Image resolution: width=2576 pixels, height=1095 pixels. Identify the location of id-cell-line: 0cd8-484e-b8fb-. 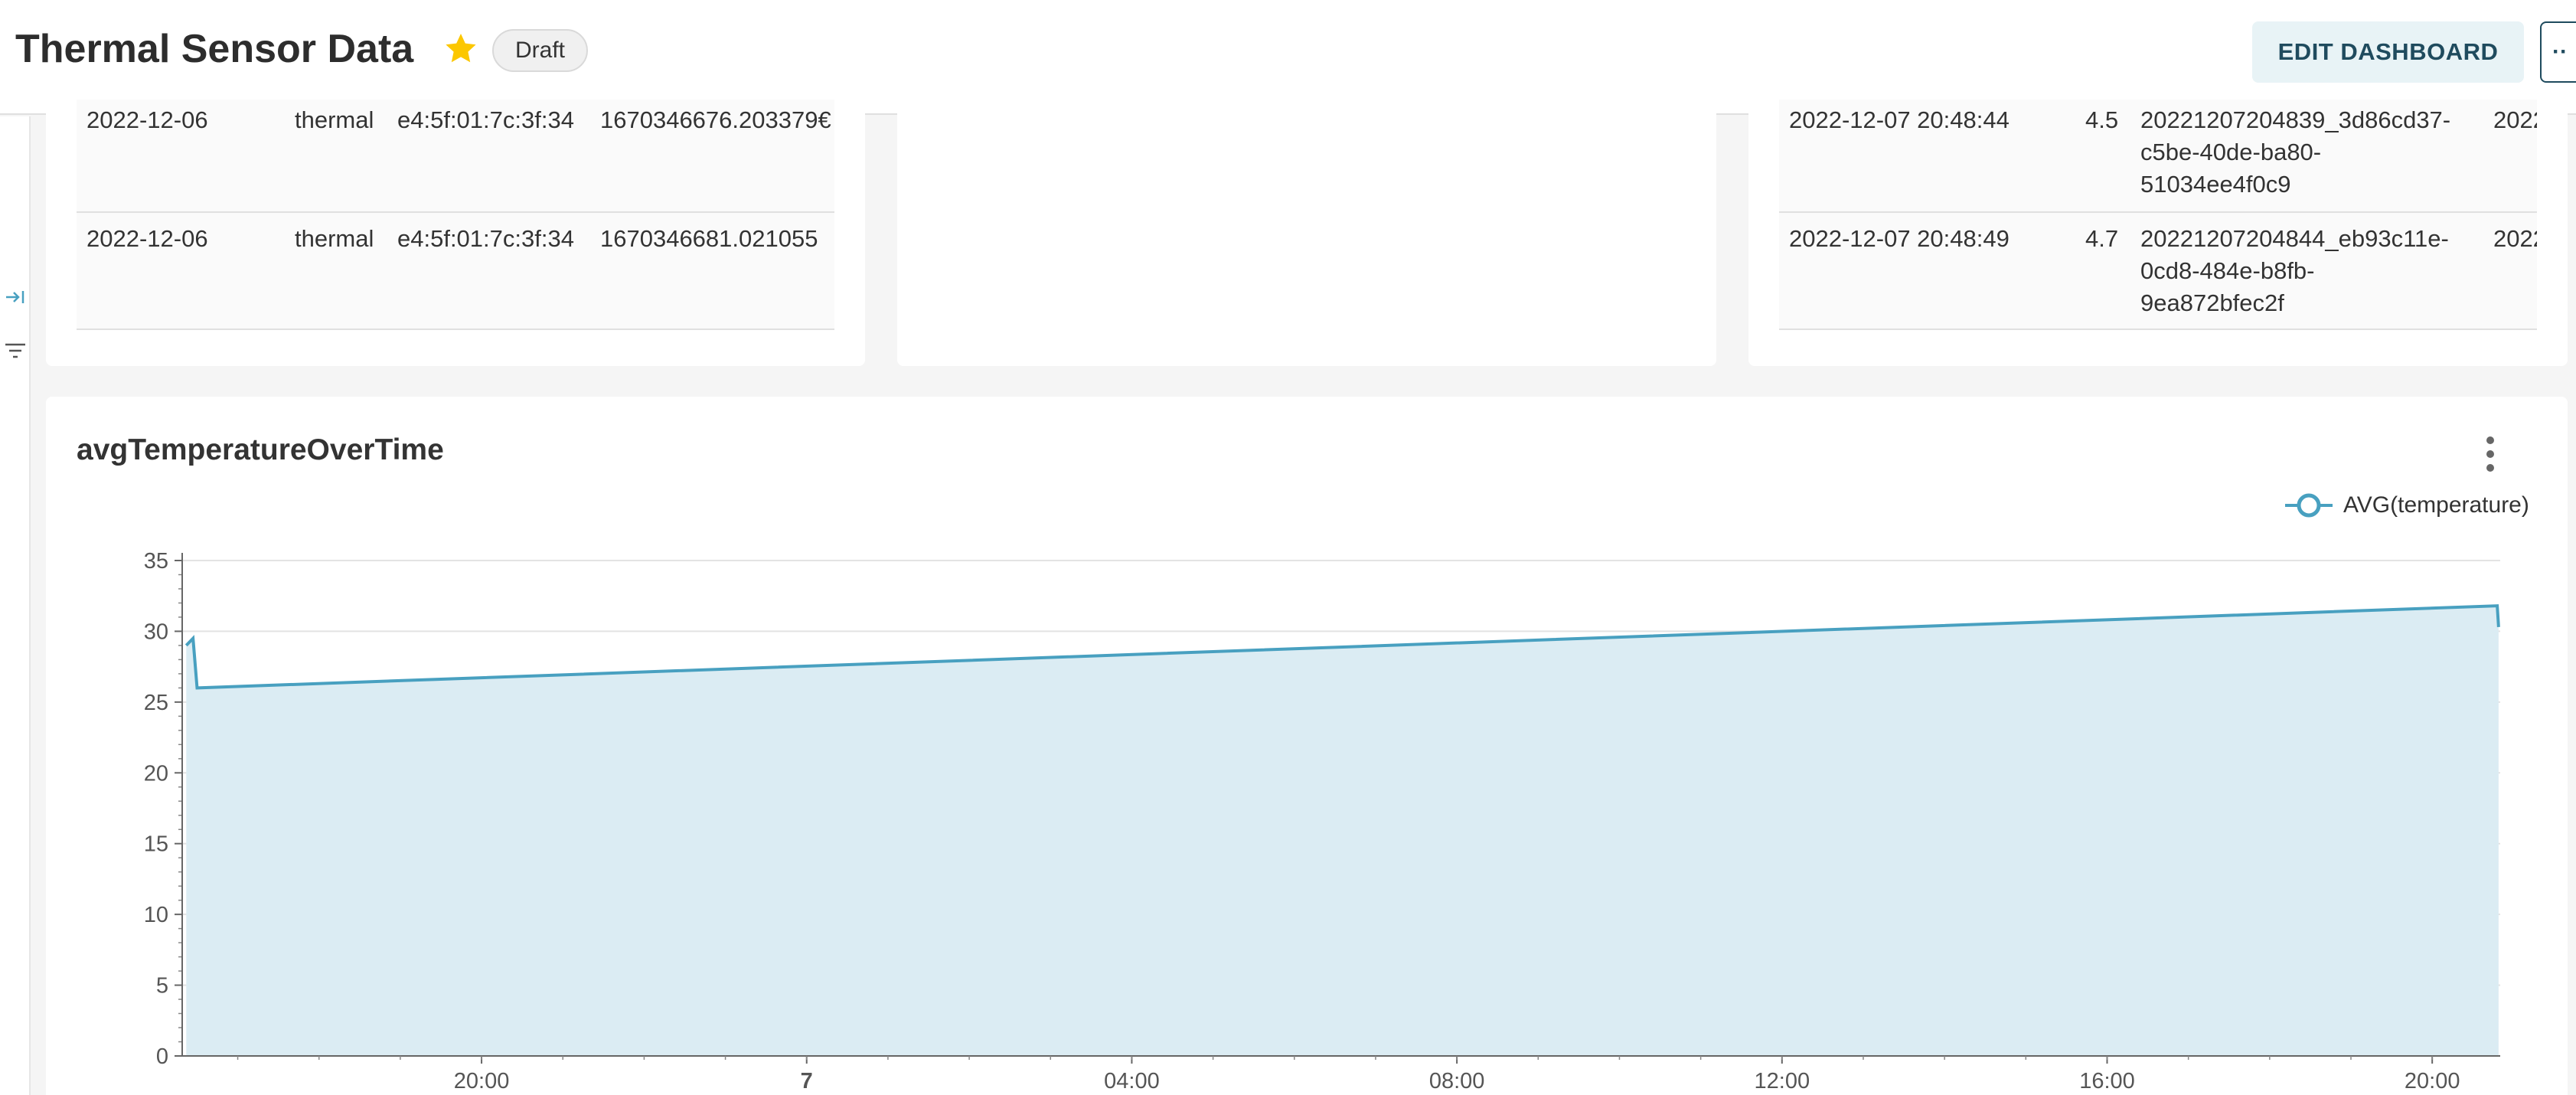
(2227, 270).